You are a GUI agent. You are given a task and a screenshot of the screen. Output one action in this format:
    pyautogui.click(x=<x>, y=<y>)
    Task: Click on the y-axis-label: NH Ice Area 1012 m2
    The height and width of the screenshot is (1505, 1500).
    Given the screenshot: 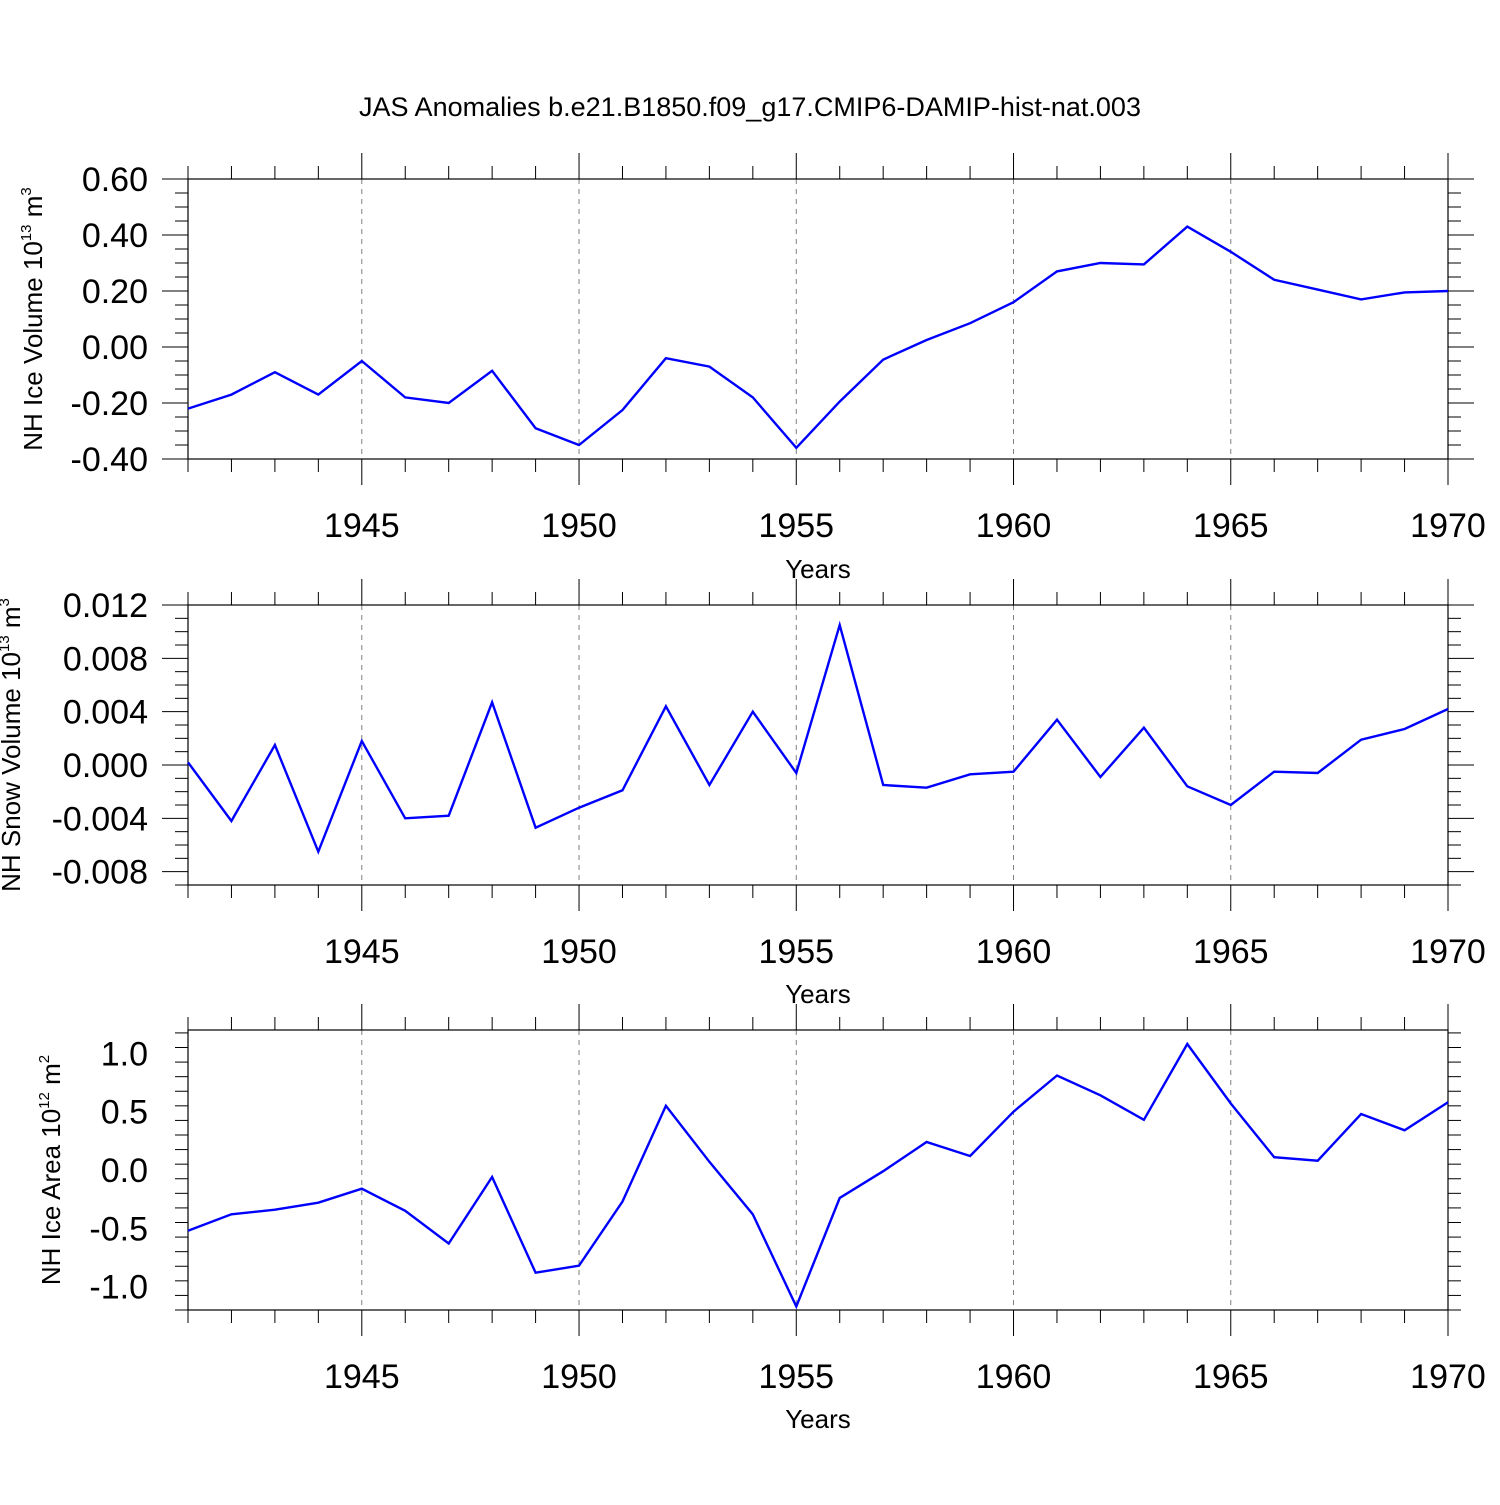 What is the action you would take?
    pyautogui.click(x=51, y=1170)
    